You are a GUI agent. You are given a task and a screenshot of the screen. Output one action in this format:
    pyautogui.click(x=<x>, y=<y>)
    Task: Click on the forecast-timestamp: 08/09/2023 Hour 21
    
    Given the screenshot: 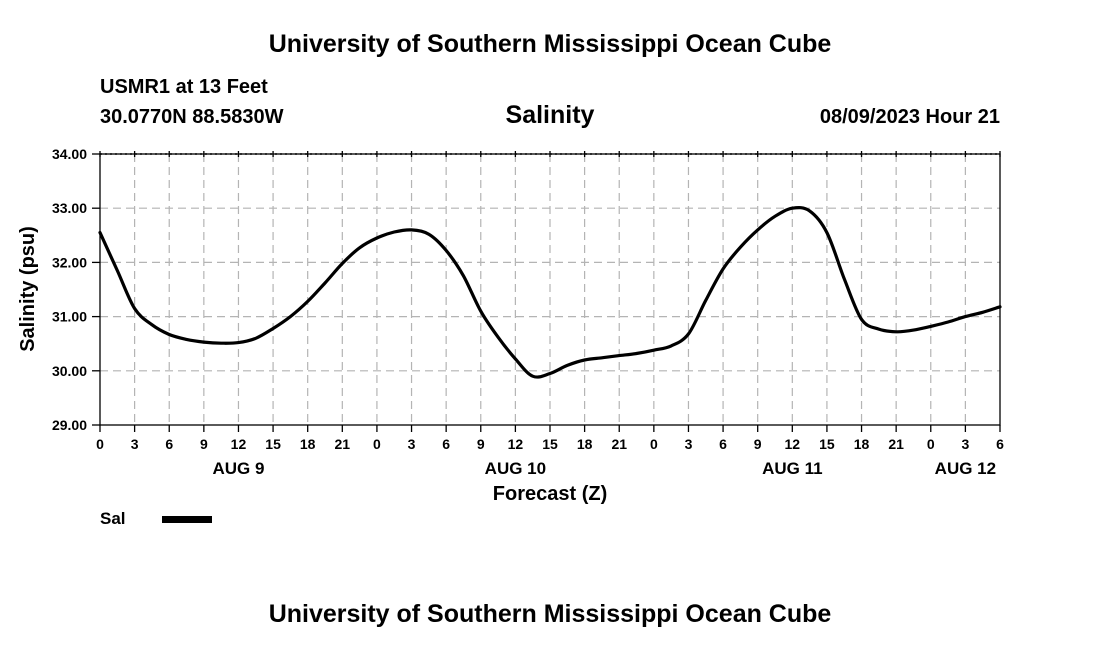 What is the action you would take?
    pyautogui.click(x=909, y=117)
    